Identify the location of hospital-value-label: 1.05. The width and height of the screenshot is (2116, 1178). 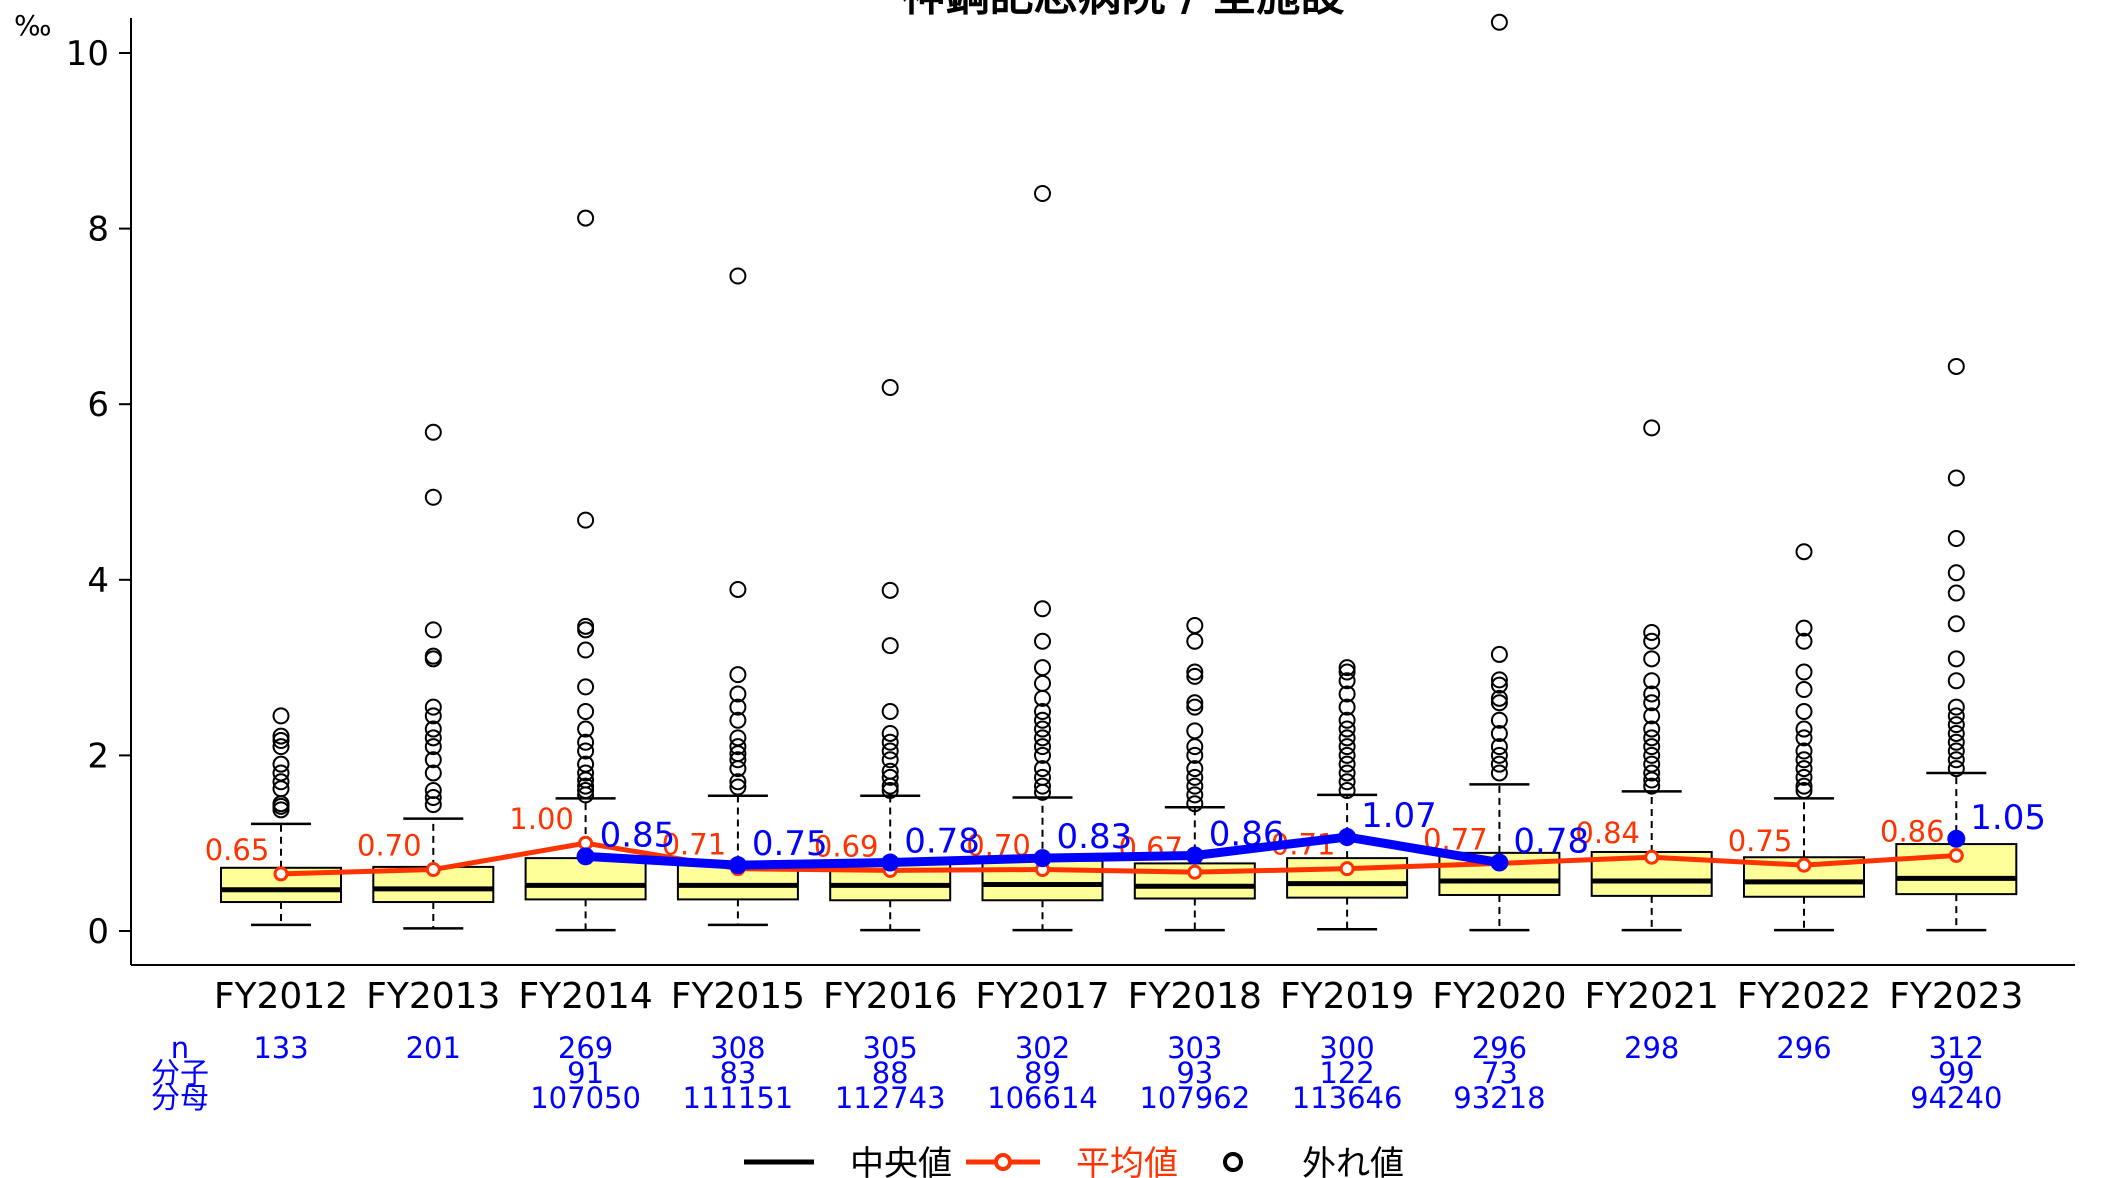
(2008, 818).